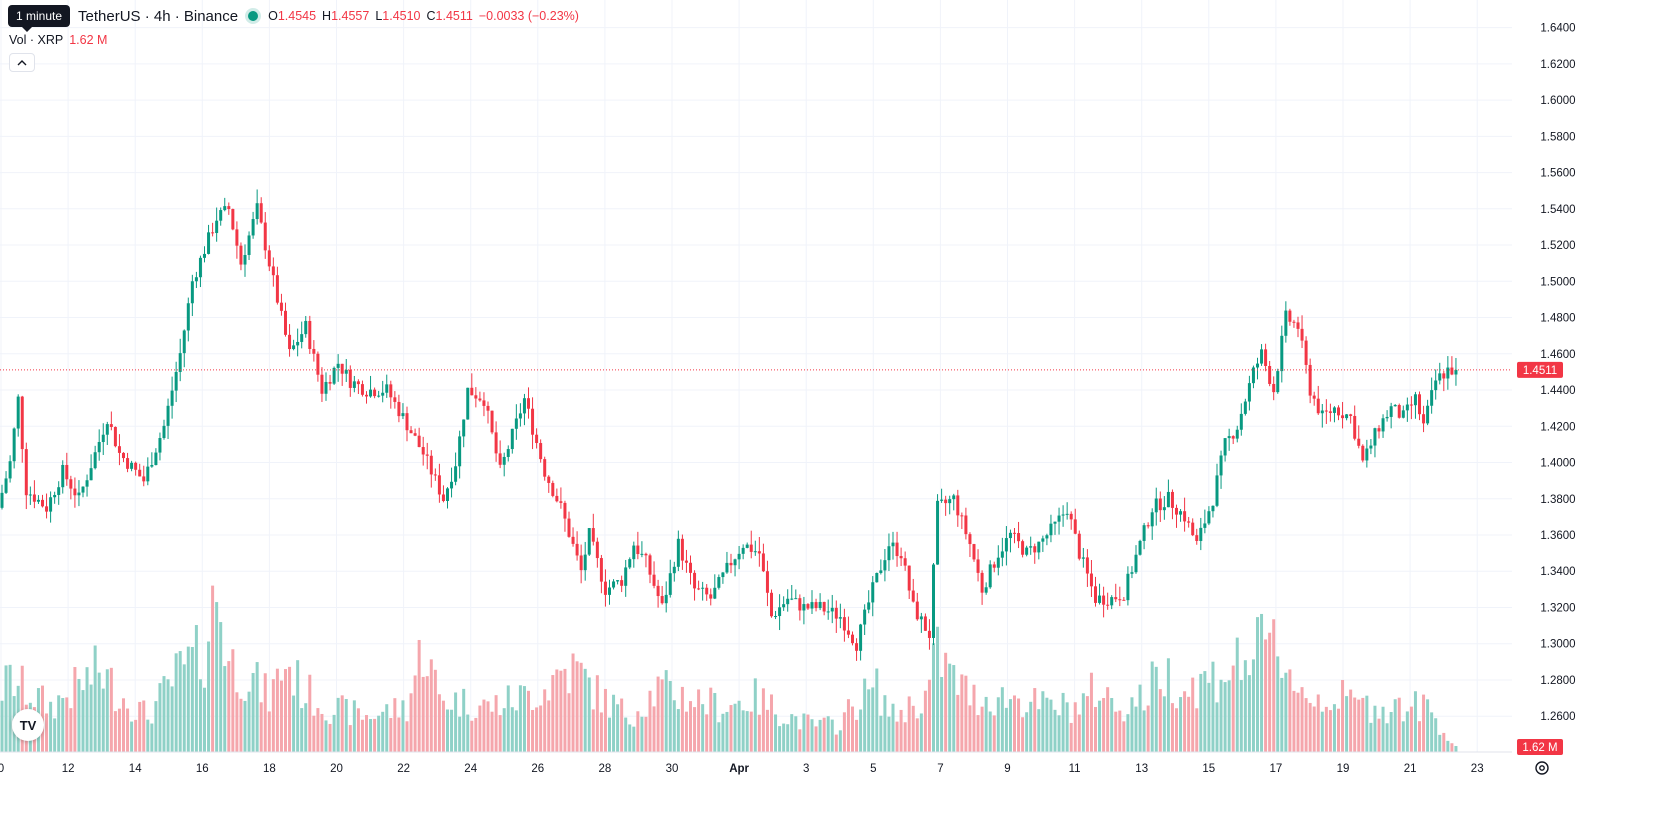  What do you see at coordinates (806, 769) in the screenshot?
I see `time-tick-label: 3` at bounding box center [806, 769].